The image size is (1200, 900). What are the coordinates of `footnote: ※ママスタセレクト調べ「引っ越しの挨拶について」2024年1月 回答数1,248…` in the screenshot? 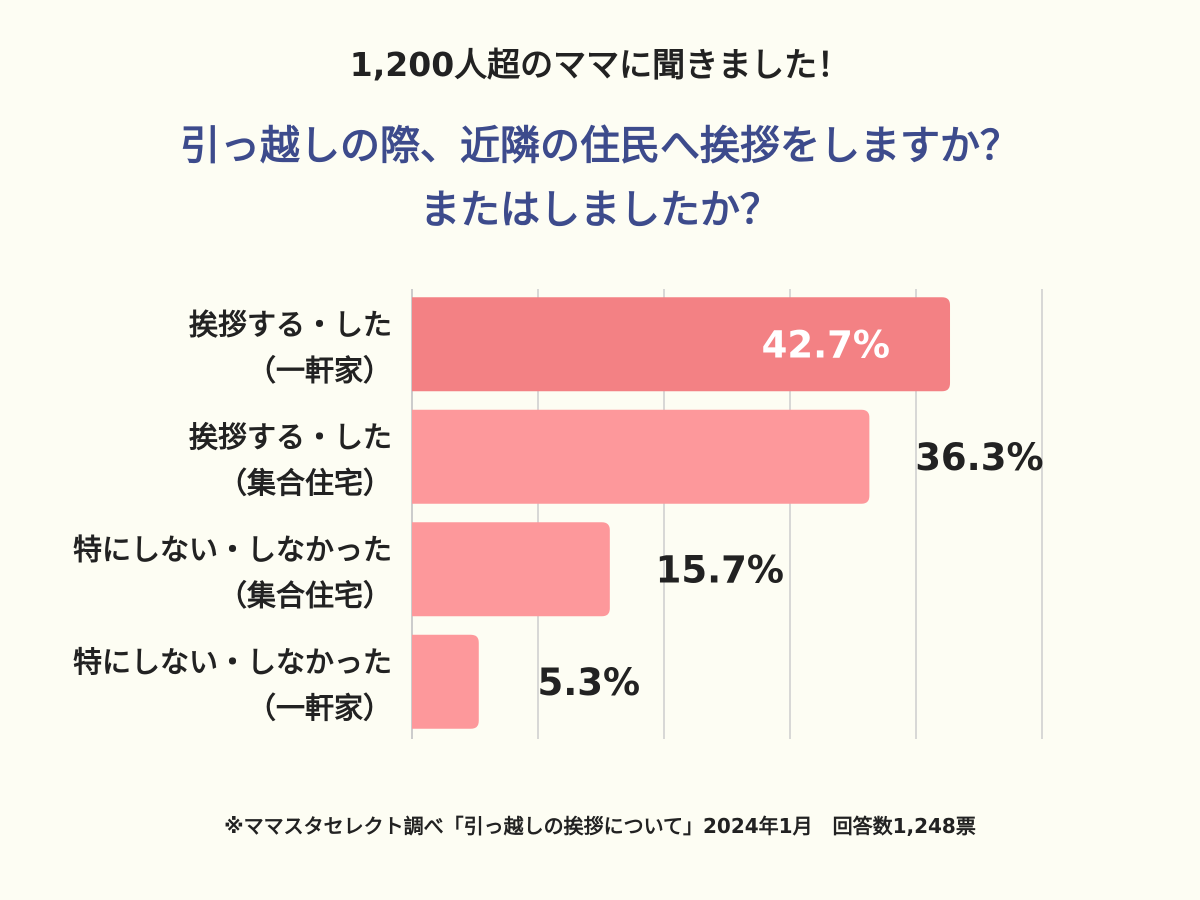 It's located at (600, 826).